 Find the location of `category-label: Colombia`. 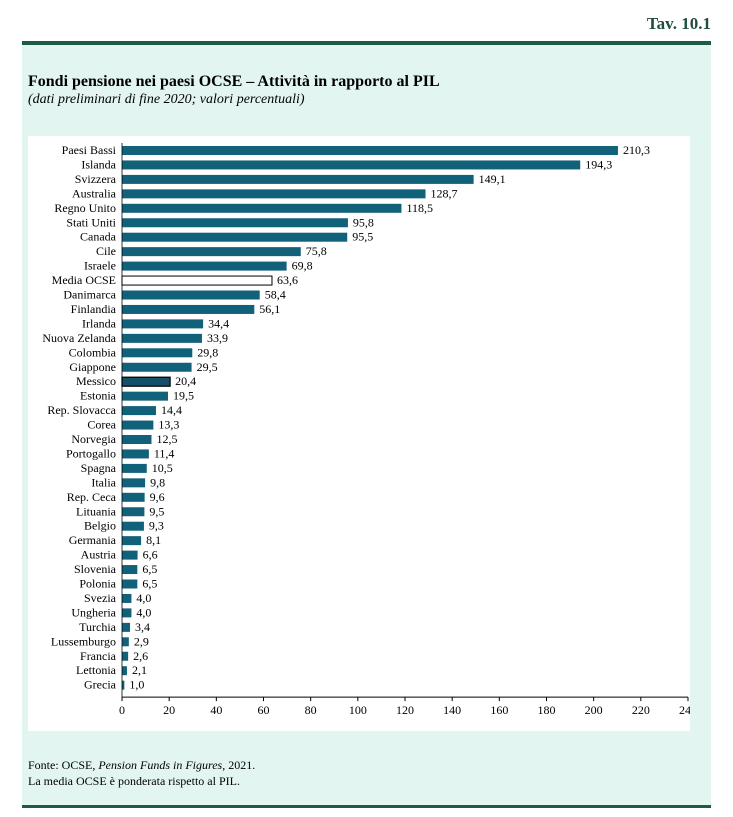

category-label: Colombia is located at coordinates (93, 352).